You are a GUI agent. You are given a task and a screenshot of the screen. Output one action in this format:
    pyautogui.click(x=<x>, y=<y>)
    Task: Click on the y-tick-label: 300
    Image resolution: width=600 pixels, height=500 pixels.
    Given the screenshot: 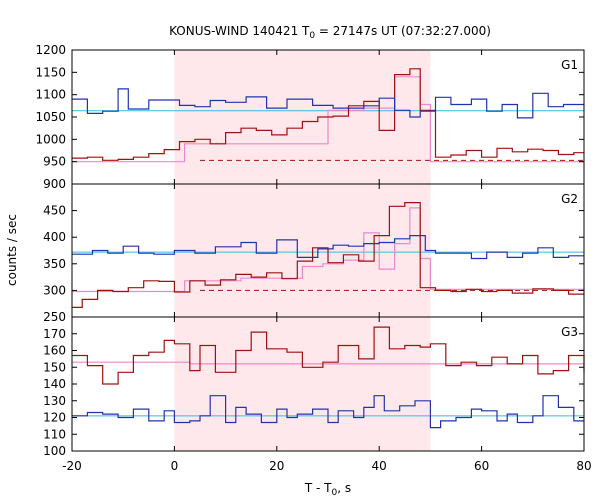 What is the action you would take?
    pyautogui.click(x=54, y=290)
    